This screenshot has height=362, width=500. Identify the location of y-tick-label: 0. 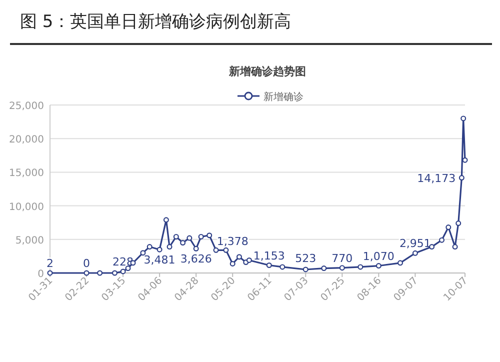
(41, 274).